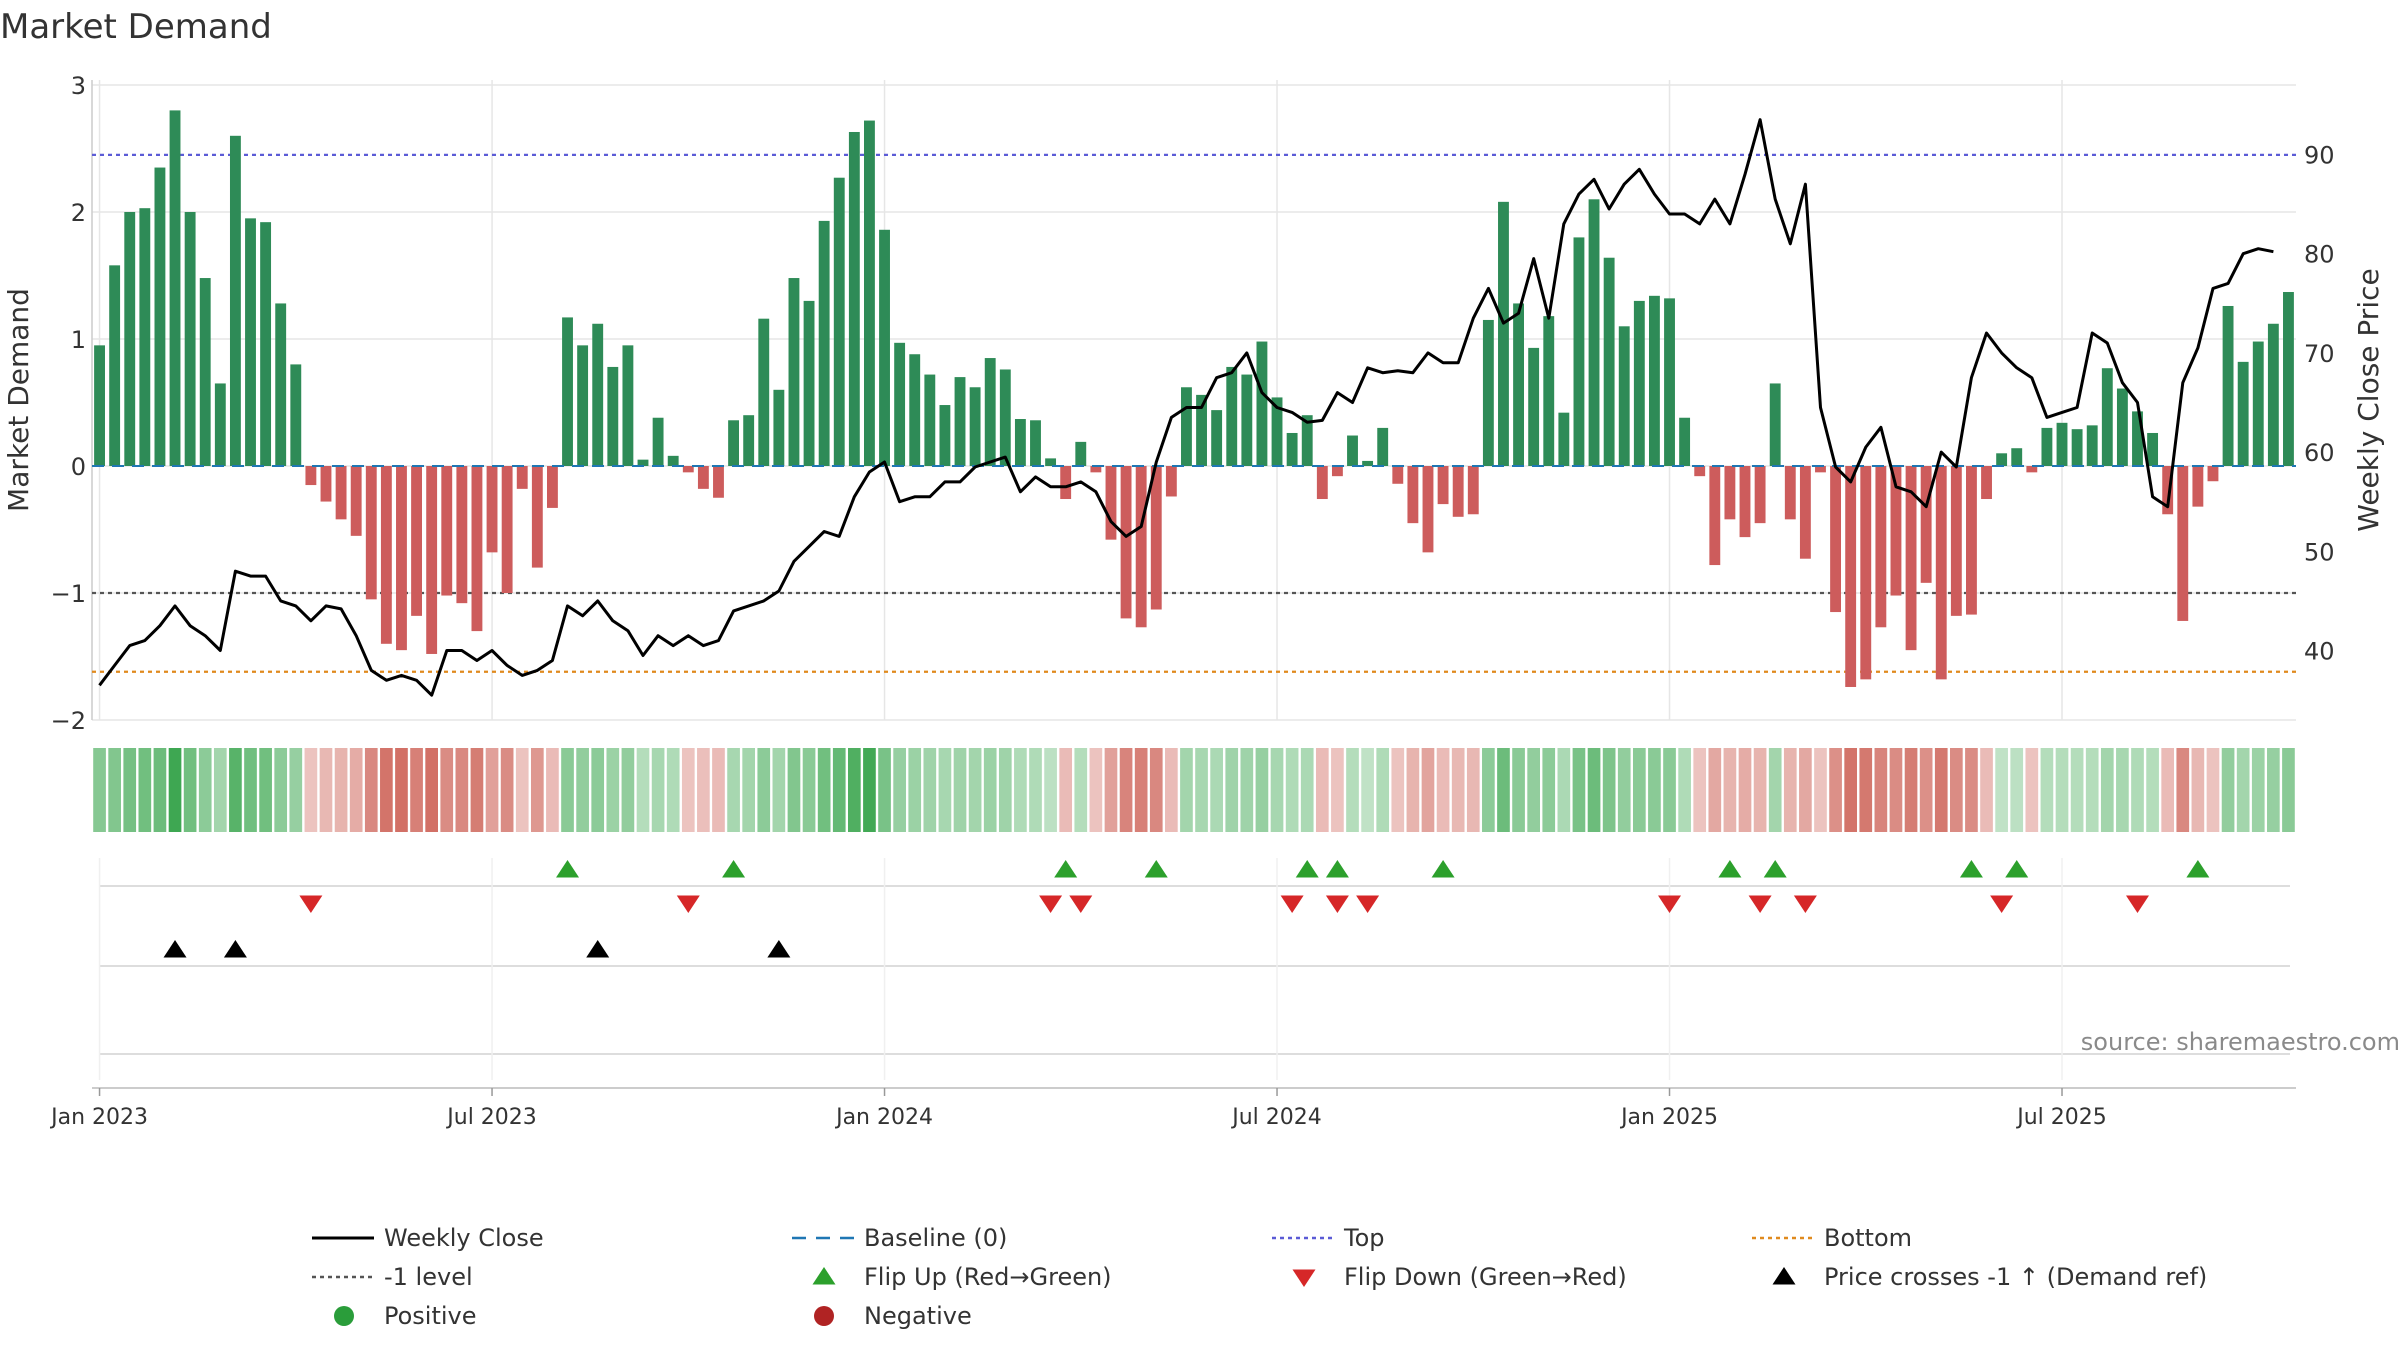  I want to click on chart-title: Market Demand, so click(136, 27).